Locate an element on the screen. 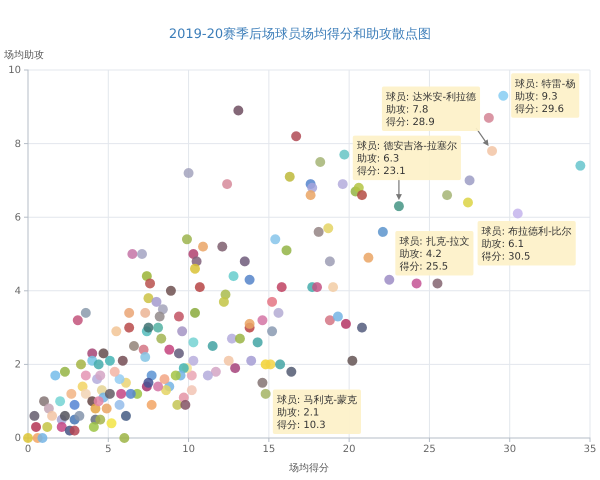 The width and height of the screenshot is (600, 480). y-tick-label: 10 is located at coordinates (14, 70).